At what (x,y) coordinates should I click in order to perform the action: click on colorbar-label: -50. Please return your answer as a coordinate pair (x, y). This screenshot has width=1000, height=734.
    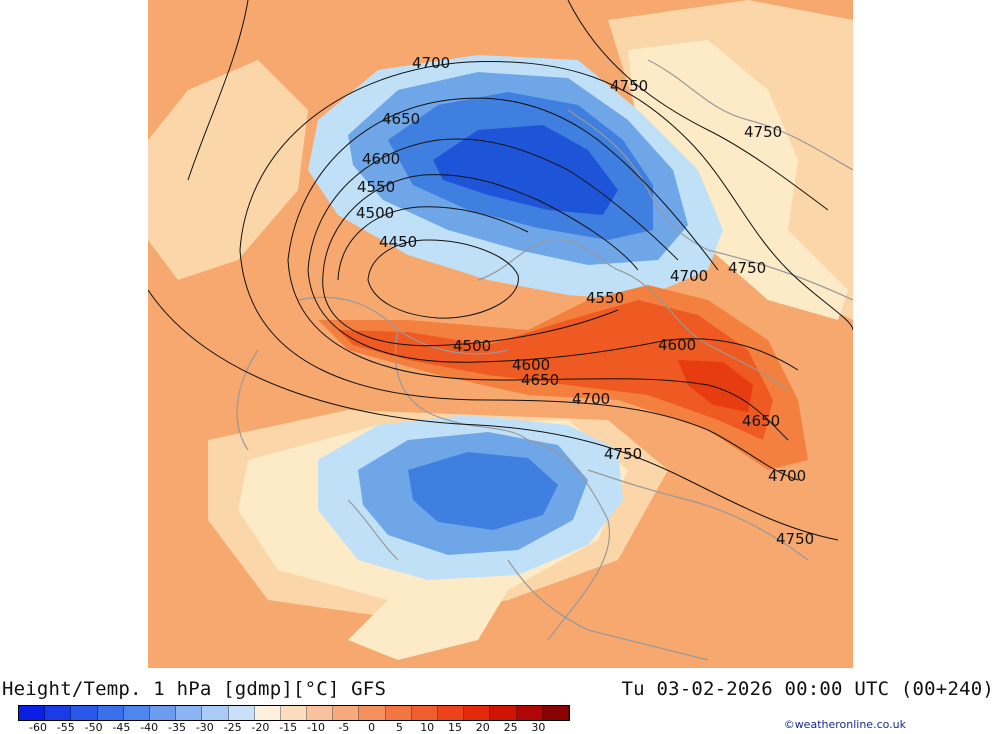
    Looking at the image, I should click on (93, 727).